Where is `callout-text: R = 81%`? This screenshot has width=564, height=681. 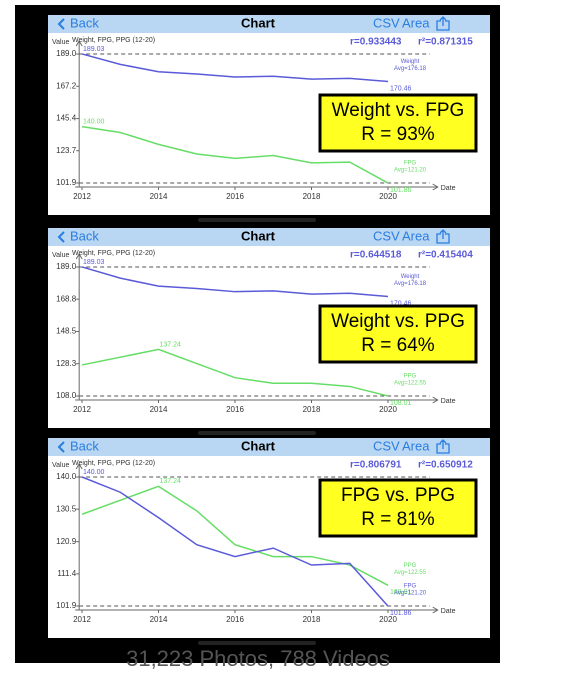
callout-text: R = 81% is located at coordinates (398, 519).